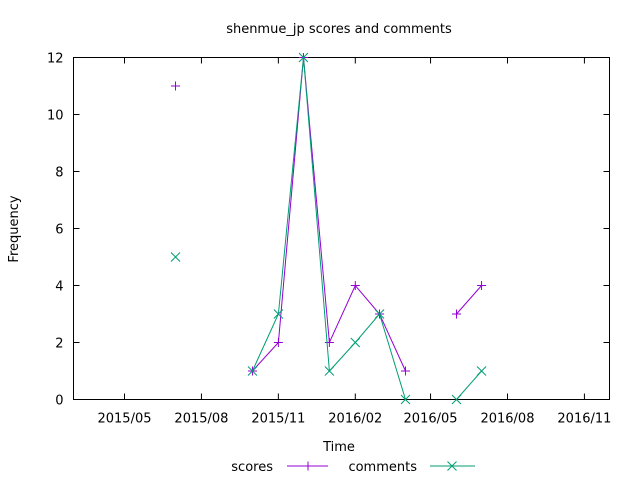  I want to click on y-tick-label: 2, so click(59, 344).